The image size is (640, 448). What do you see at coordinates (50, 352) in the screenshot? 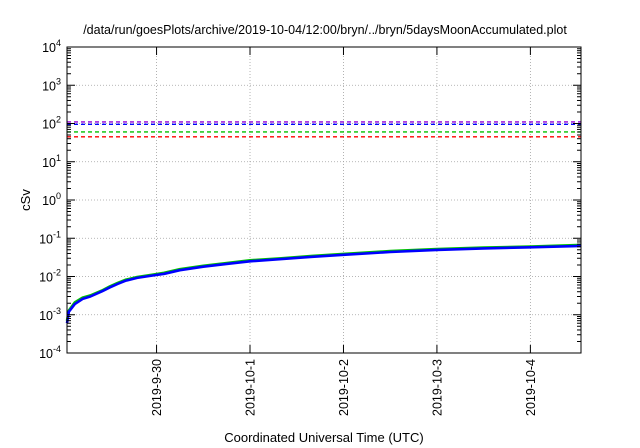
I see `y-tick-label: 10⁻⁴` at bounding box center [50, 352].